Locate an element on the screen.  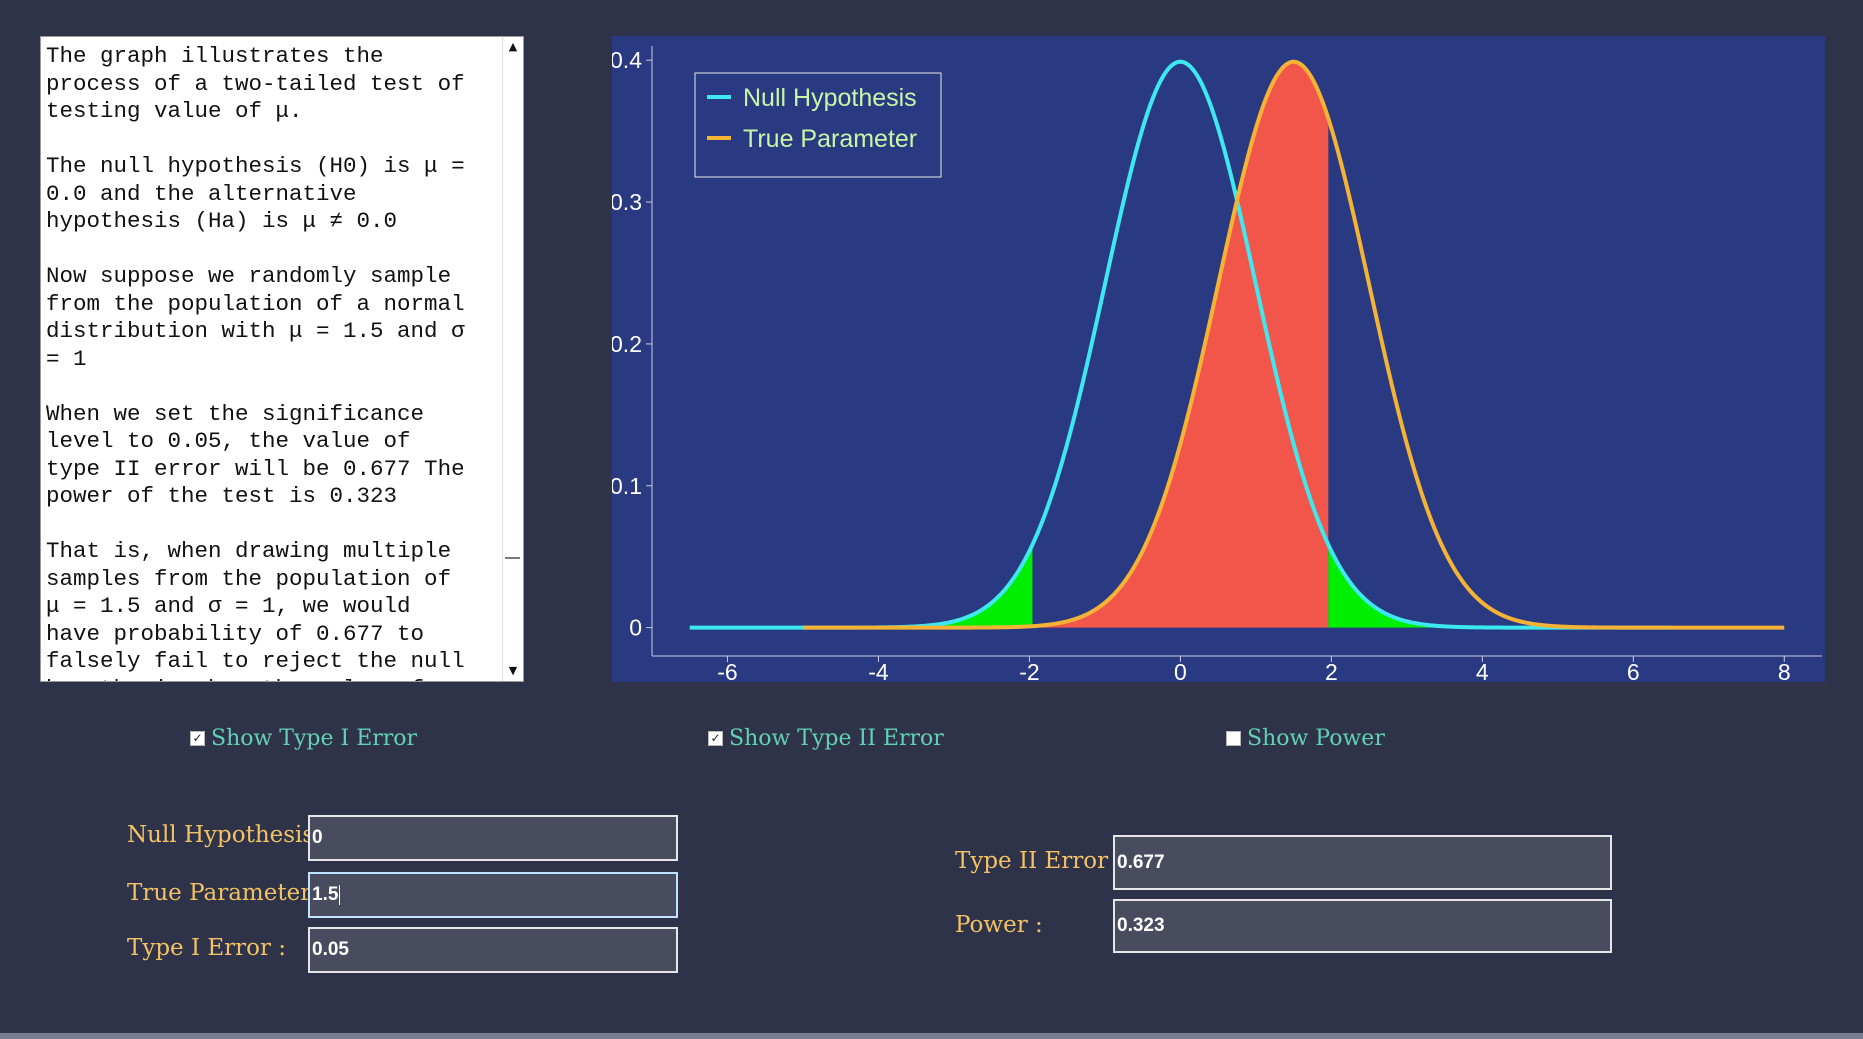
x-tick-label: -4 is located at coordinates (878, 670).